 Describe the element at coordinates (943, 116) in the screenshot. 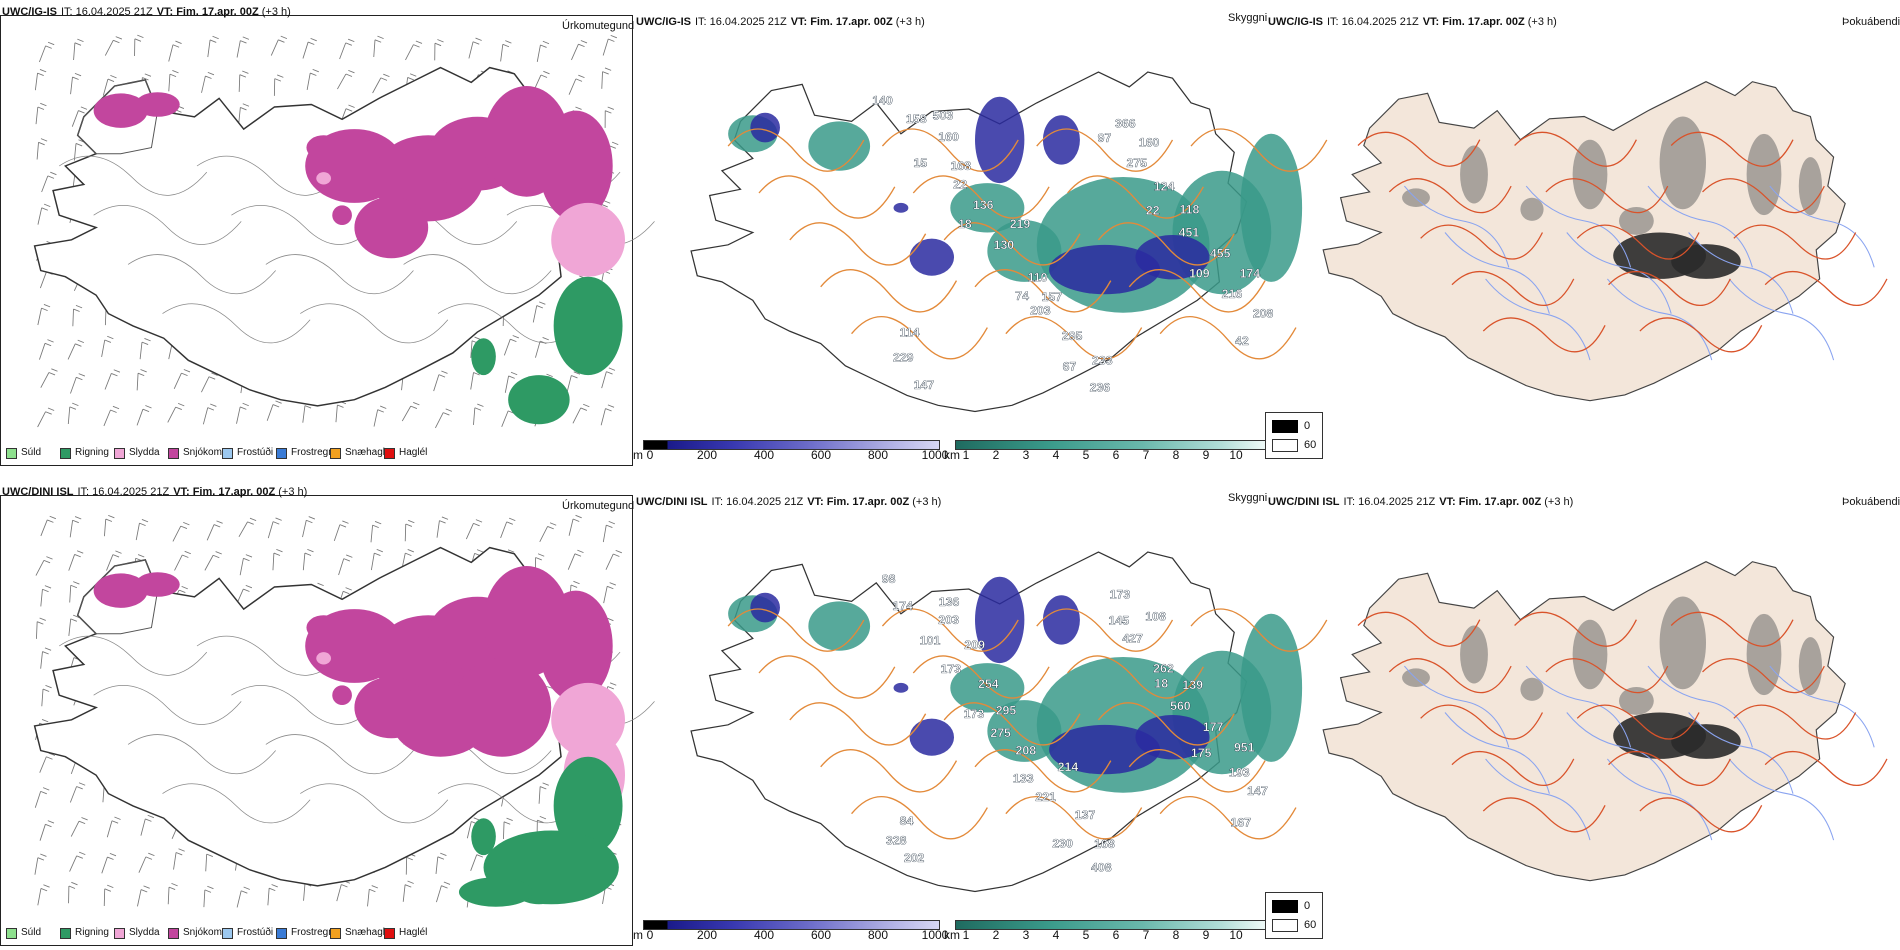

I see `ceiling-value-label: 503` at that location.